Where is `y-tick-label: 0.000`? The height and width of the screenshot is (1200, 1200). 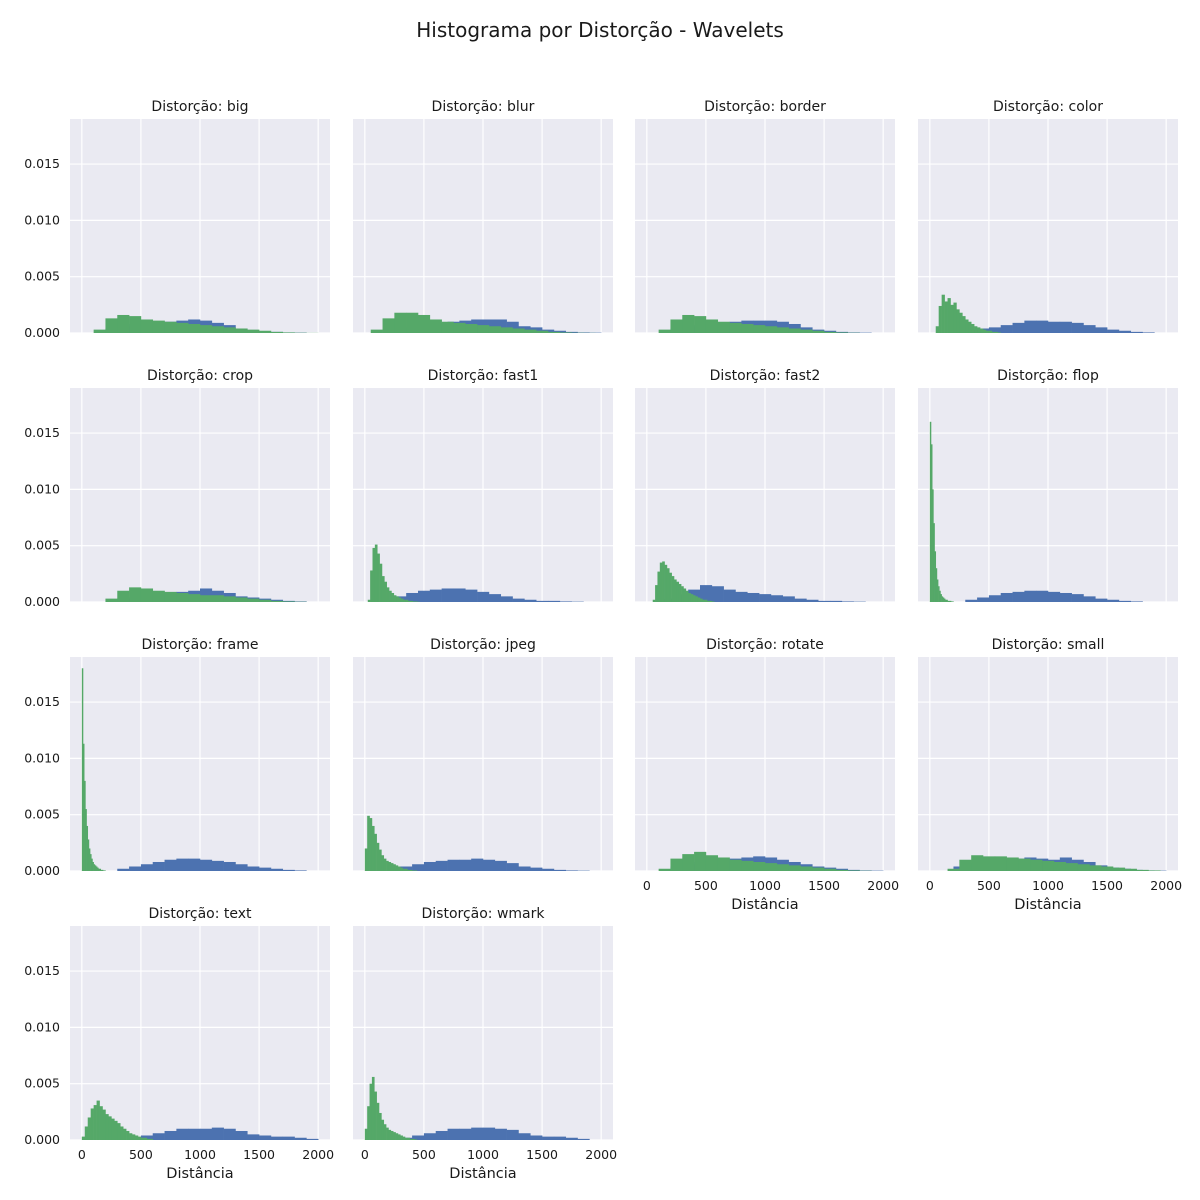
y-tick-label: 0.000 is located at coordinates (42, 1139).